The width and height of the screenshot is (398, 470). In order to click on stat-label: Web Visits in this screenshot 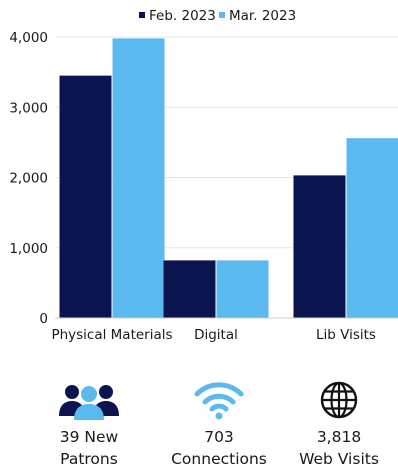, I will do `click(338, 459)`.